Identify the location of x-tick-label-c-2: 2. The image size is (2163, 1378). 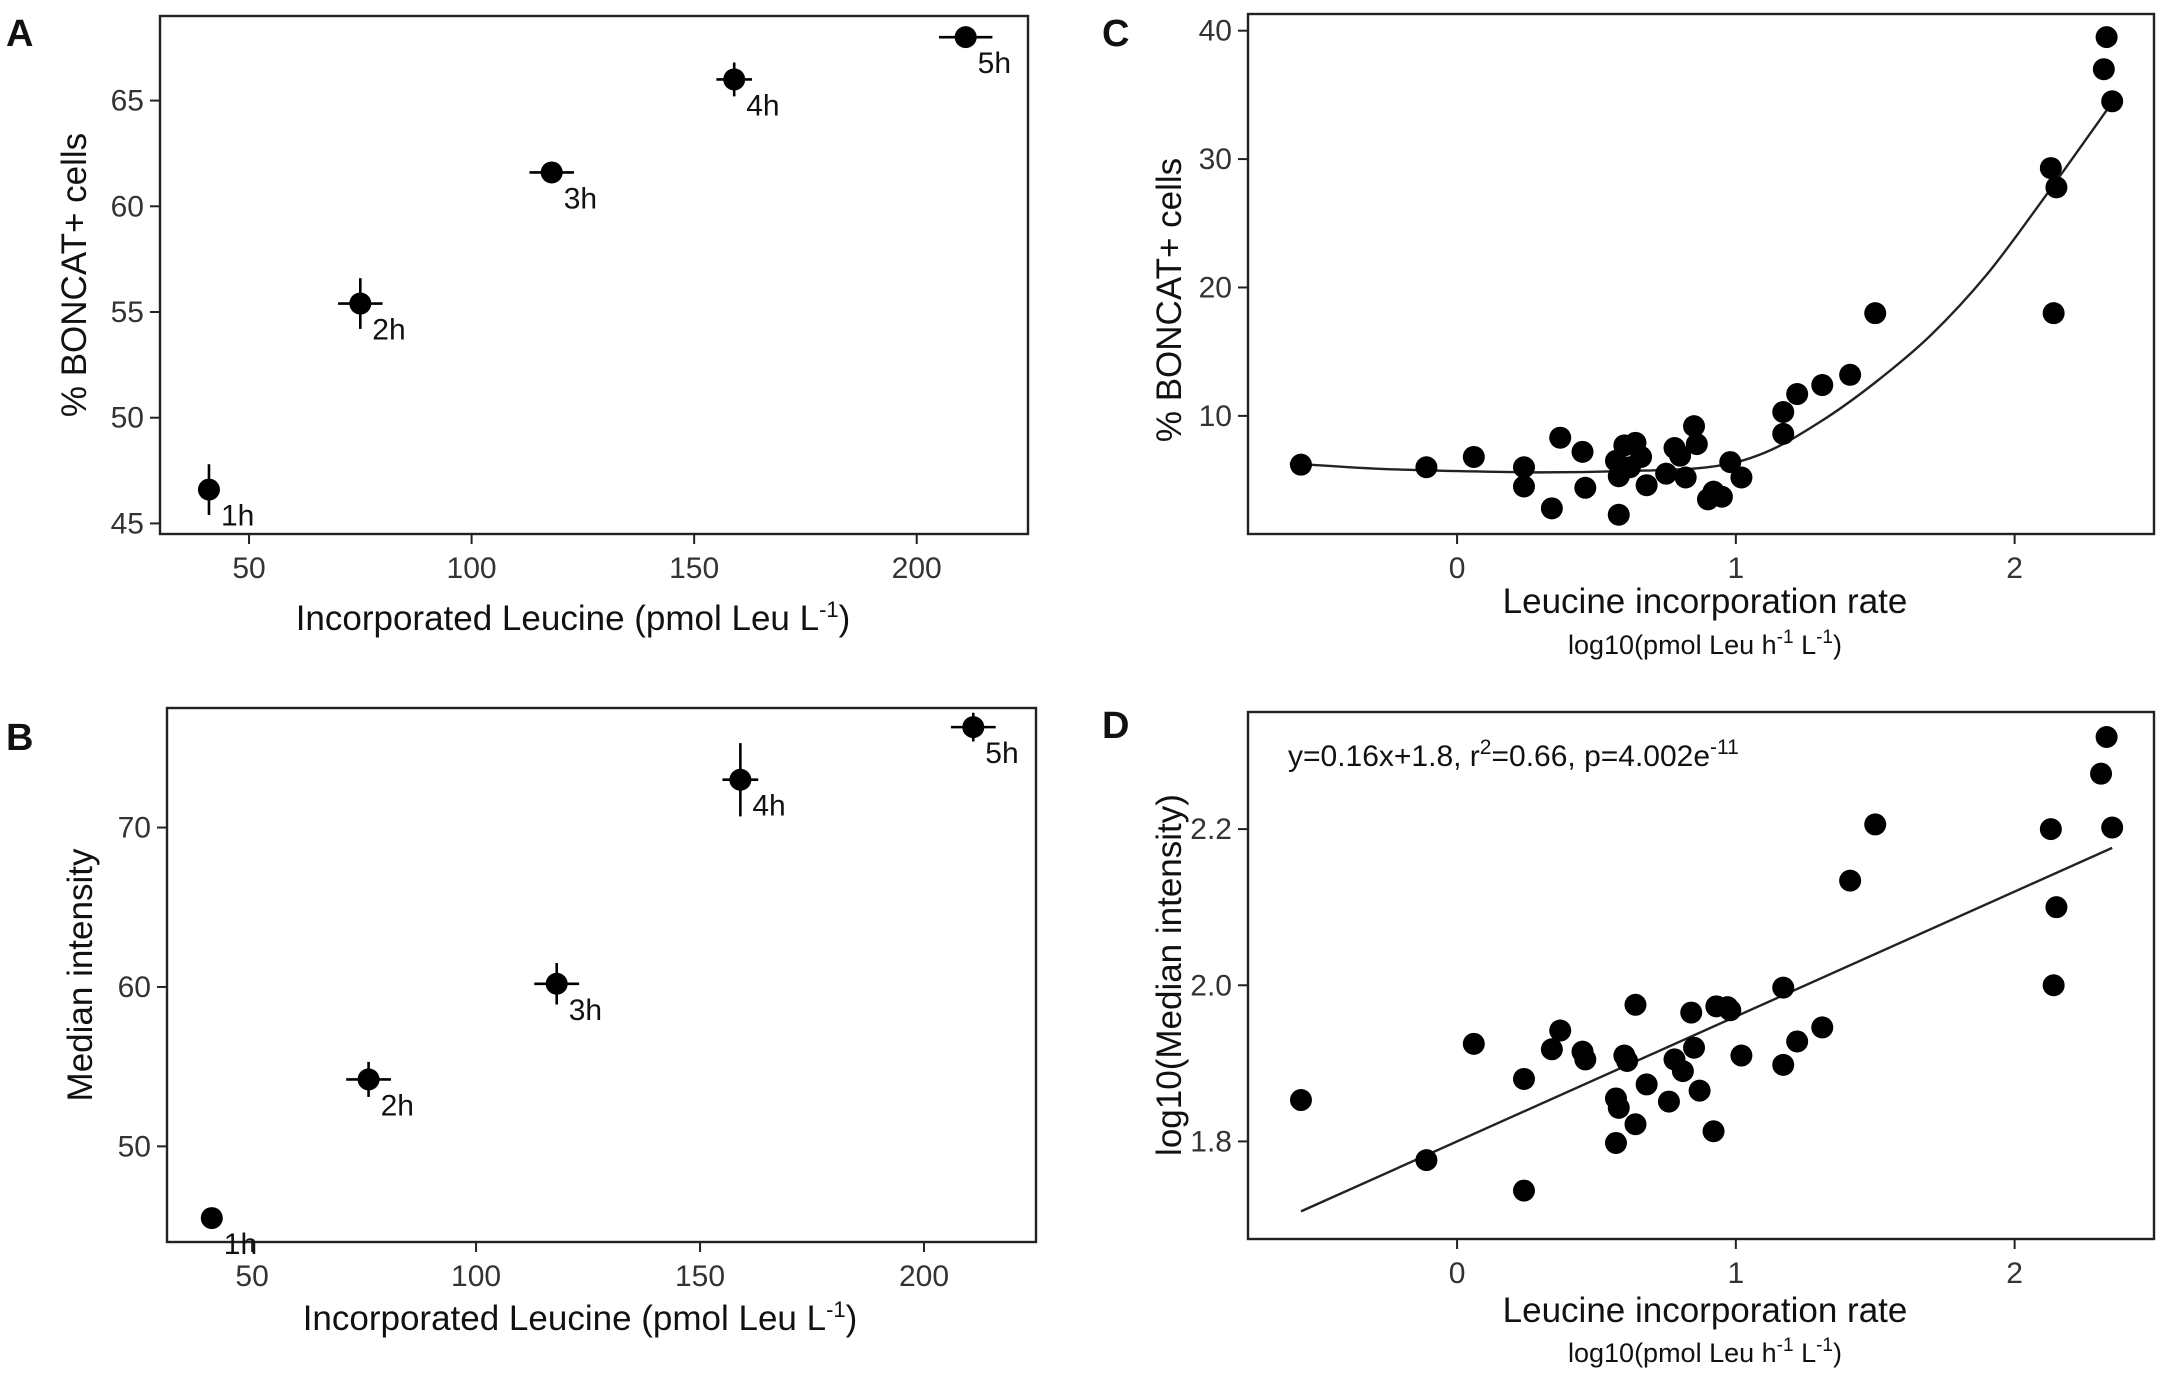
(2014, 568).